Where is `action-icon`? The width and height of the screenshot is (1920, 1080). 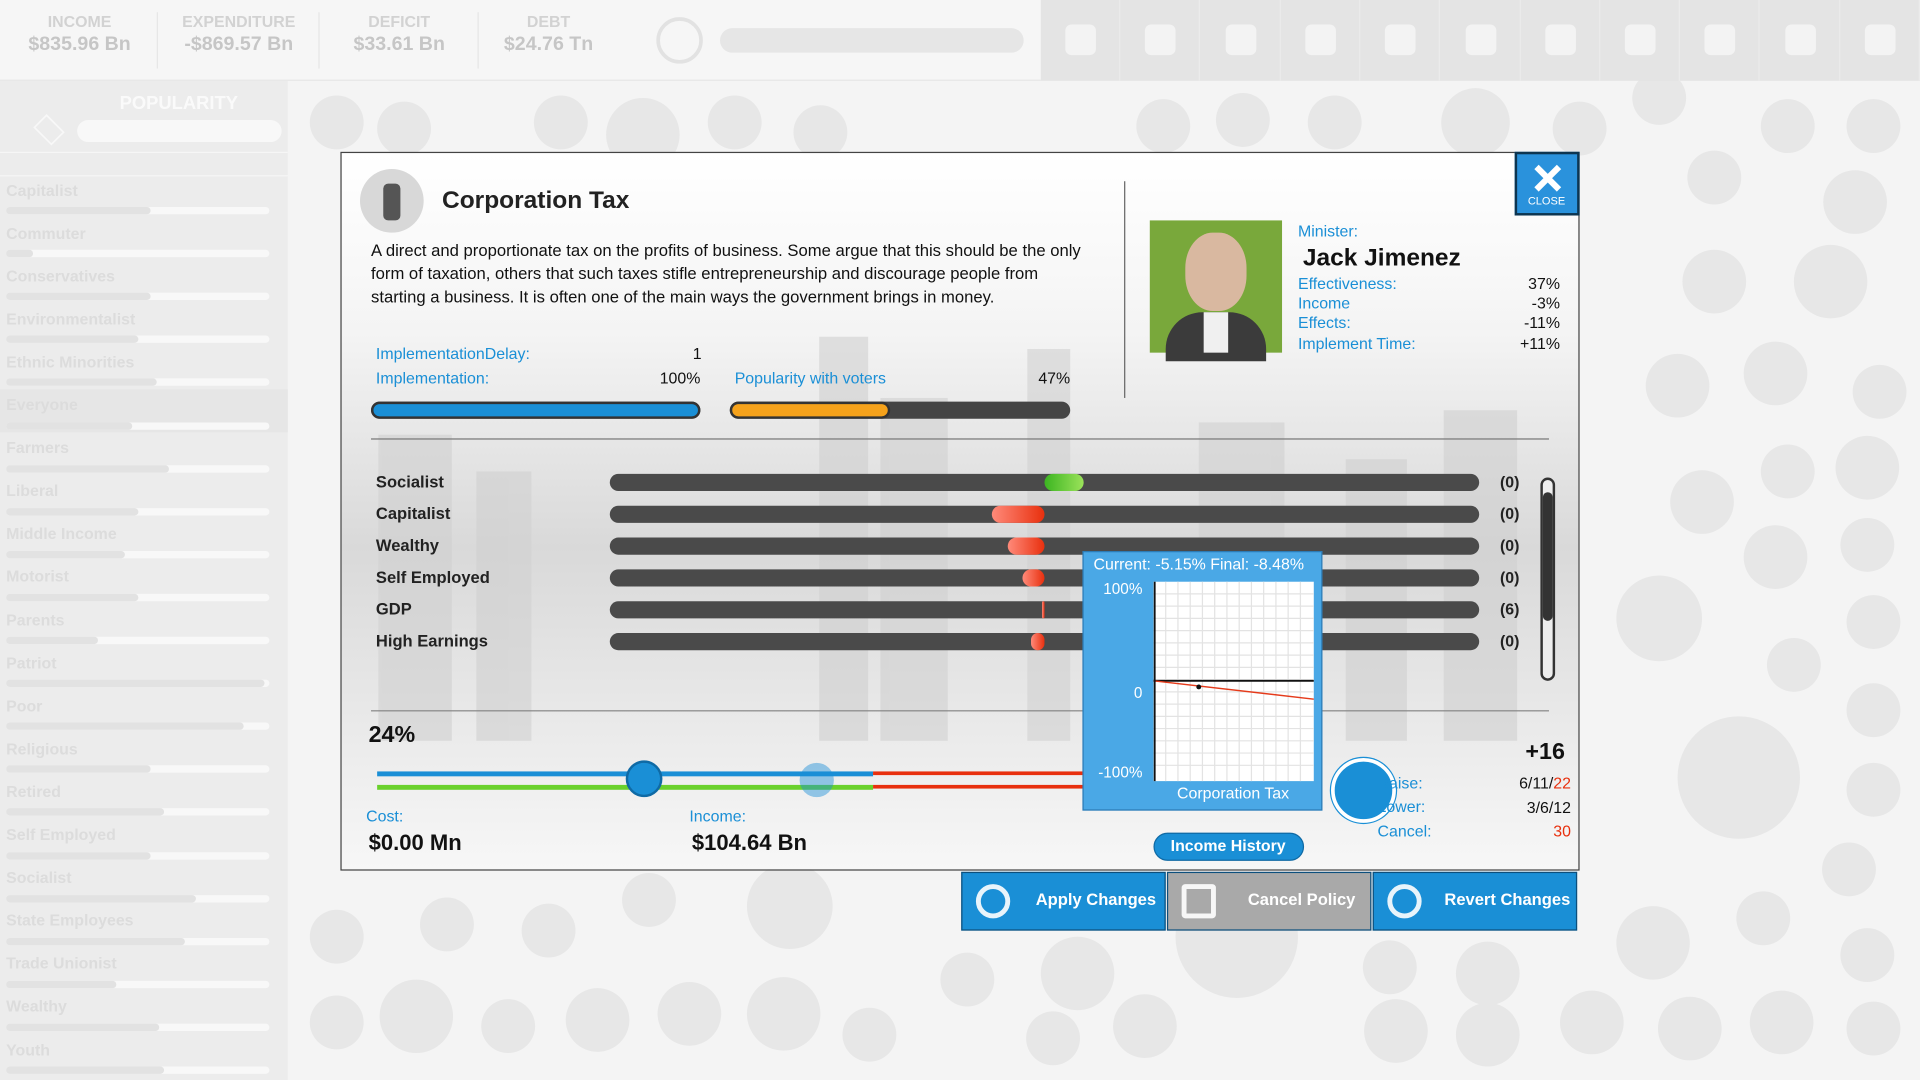
action-icon is located at coordinates (993, 901).